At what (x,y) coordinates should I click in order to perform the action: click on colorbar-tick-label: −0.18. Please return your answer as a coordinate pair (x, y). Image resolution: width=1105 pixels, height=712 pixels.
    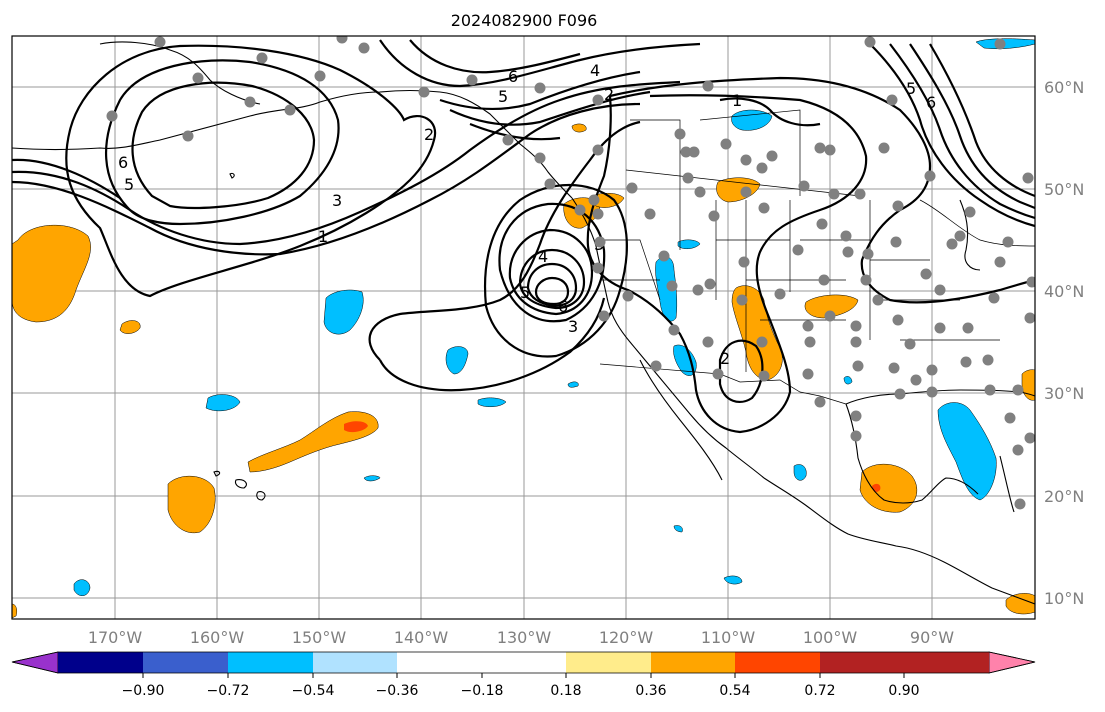
    Looking at the image, I should click on (482, 691).